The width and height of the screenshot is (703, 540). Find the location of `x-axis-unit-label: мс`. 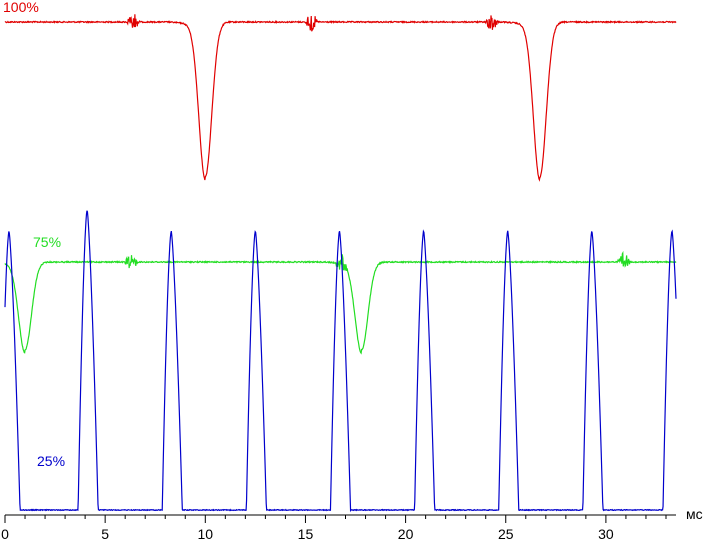

x-axis-unit-label: мс is located at coordinates (694, 514).